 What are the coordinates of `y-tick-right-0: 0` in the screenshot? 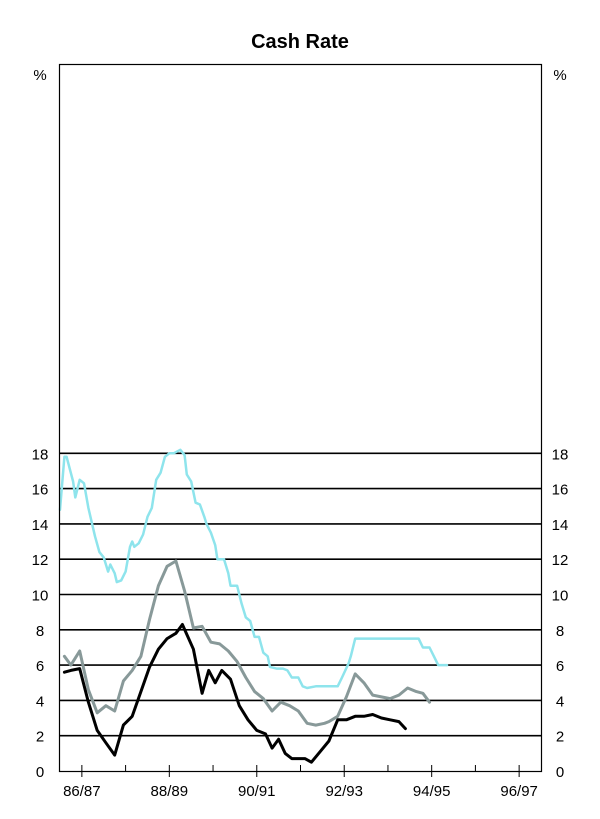 It's located at (560, 772).